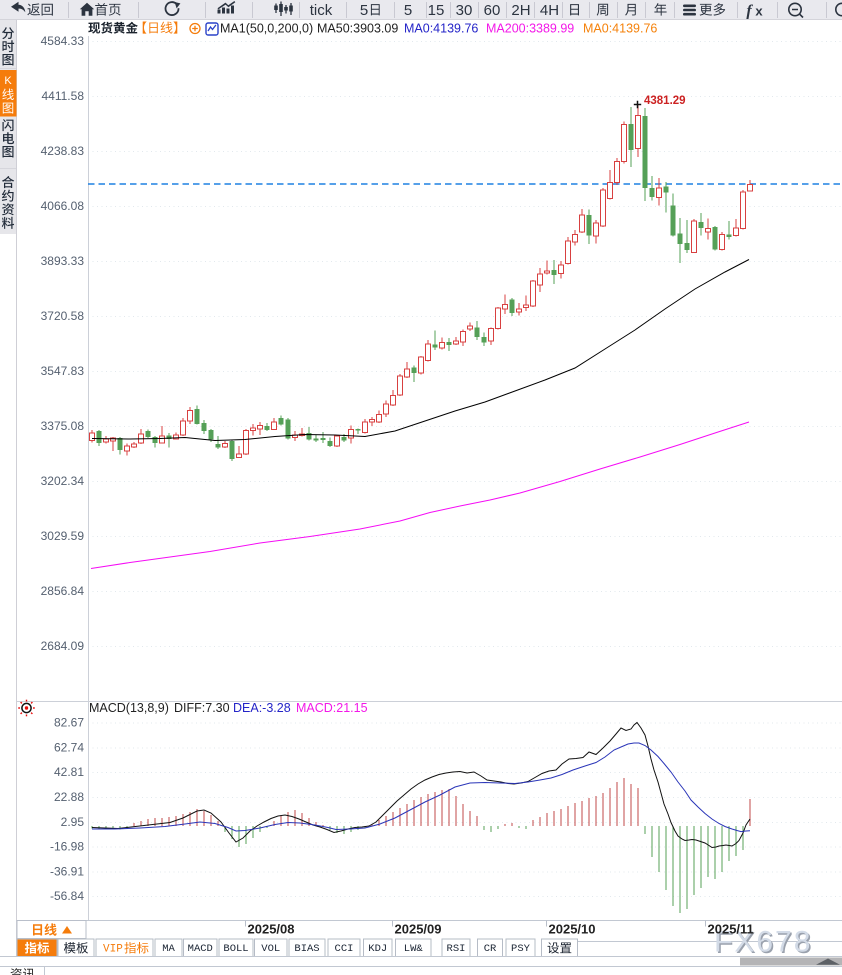 Image resolution: width=842 pixels, height=975 pixels. What do you see at coordinates (731, 929) in the screenshot?
I see `svg-text: 2025/11` at bounding box center [731, 929].